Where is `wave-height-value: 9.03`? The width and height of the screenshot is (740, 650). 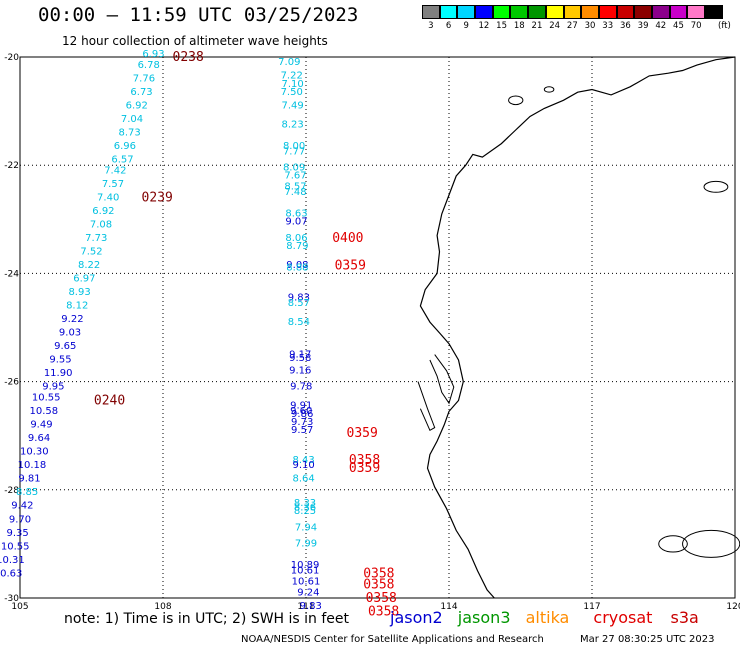
wave-height-value: 9.03 is located at coordinates (70, 333).